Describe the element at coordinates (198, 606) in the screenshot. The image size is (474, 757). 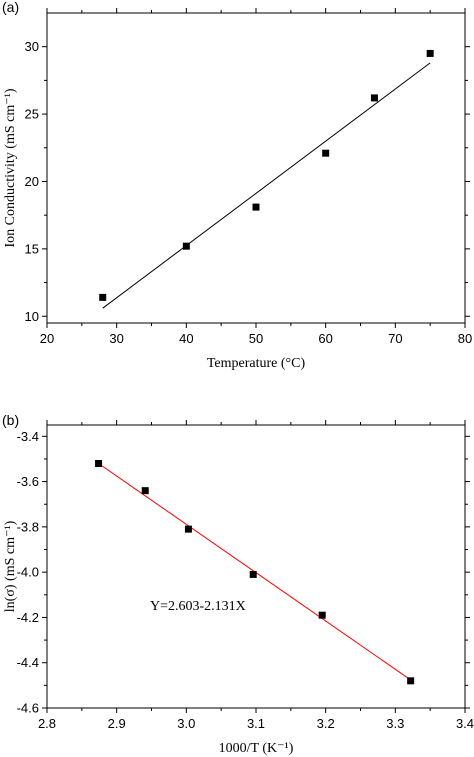
I see `fit-equation: Y=2.603-2.131X` at that location.